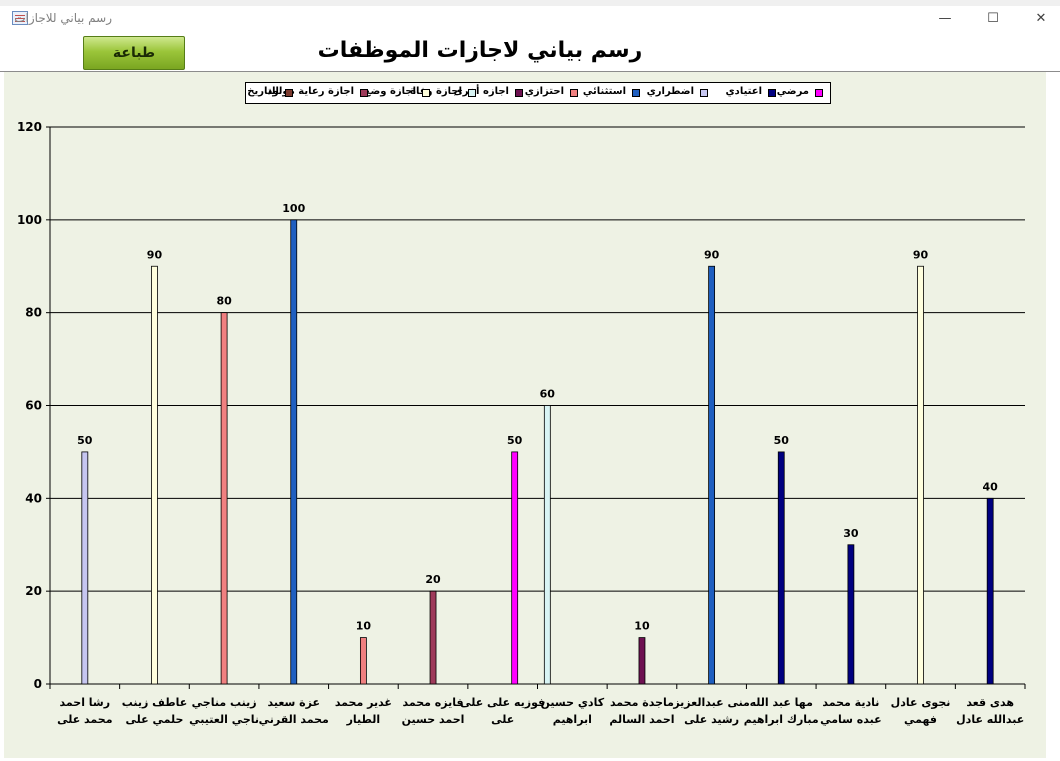 This screenshot has height=761, width=1060. Describe the element at coordinates (480, 50) in the screenshot. I see `page-title: رسم بياني لاجازات الموظفات` at that location.